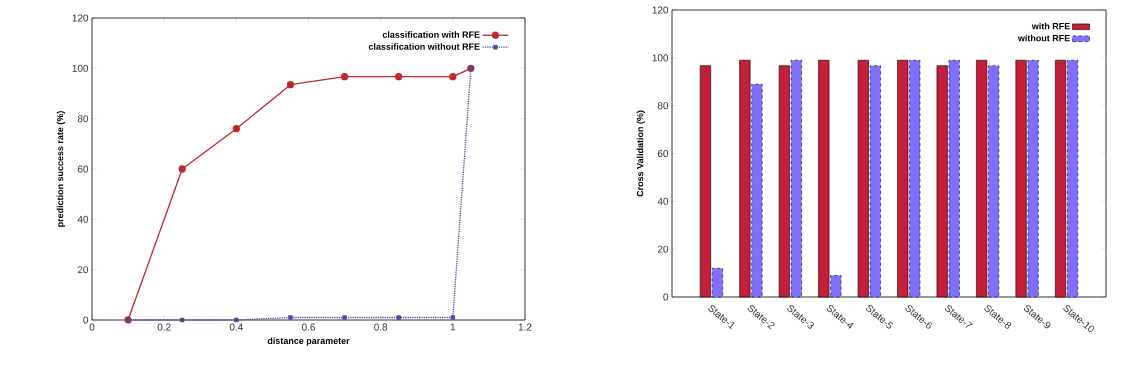 The image size is (1122, 368). Describe the element at coordinates (381, 327) in the screenshot. I see `x-tick-label: 0.8` at that location.